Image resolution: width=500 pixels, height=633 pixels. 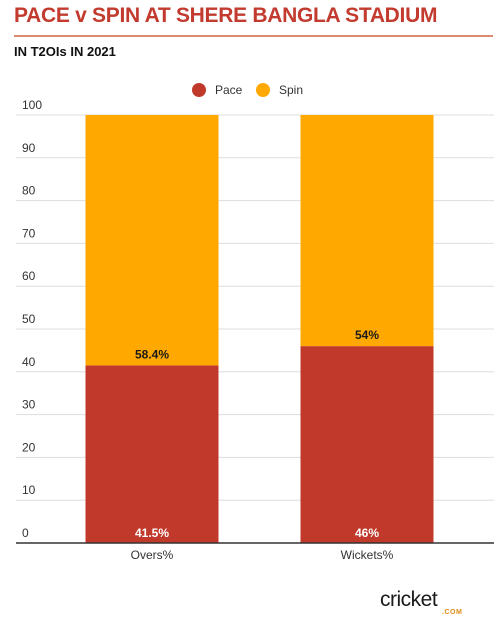 I want to click on logo-wordmark: cricket, so click(x=409, y=599).